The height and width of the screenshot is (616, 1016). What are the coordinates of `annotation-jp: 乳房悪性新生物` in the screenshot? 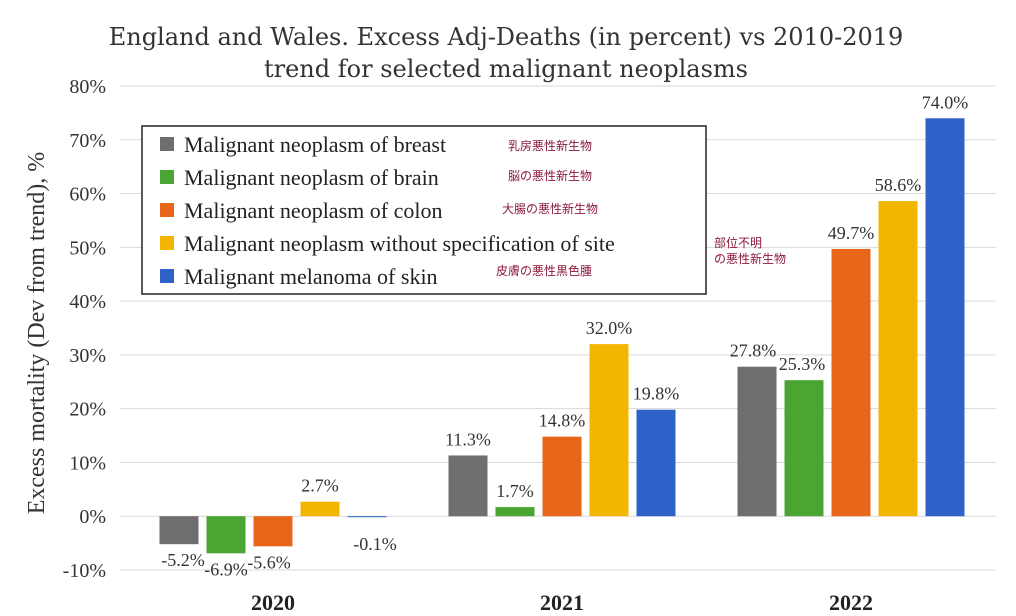 It's located at (550, 145).